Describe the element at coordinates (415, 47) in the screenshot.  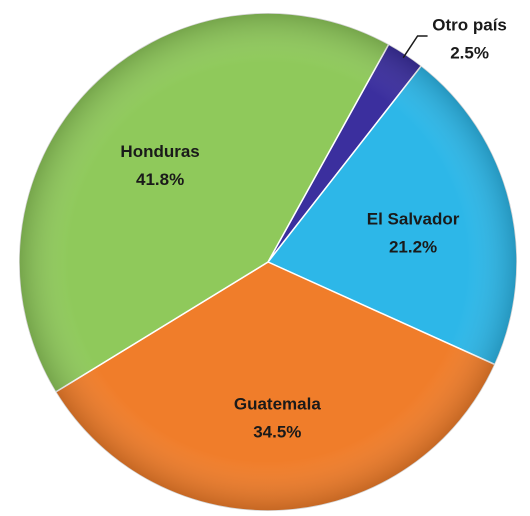
I see `leader-line` at that location.